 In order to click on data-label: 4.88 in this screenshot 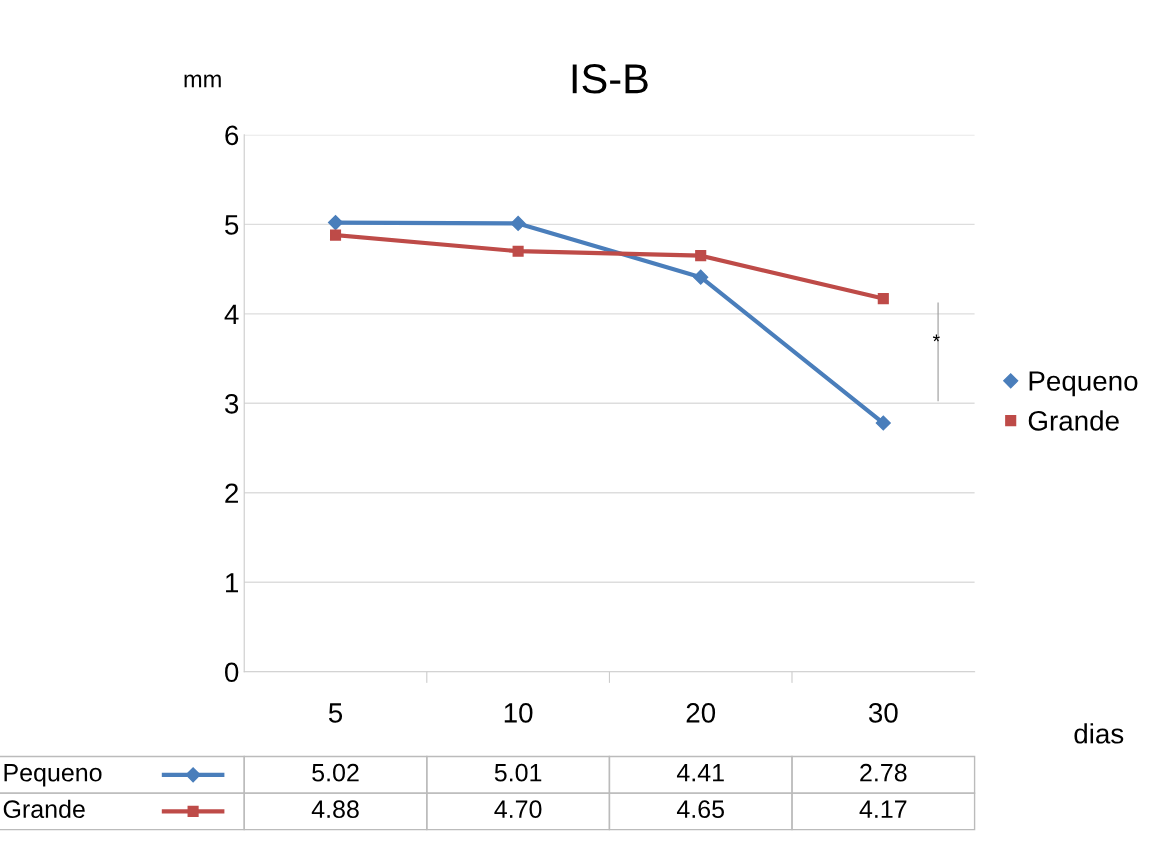, I will do `click(335, 809)`.